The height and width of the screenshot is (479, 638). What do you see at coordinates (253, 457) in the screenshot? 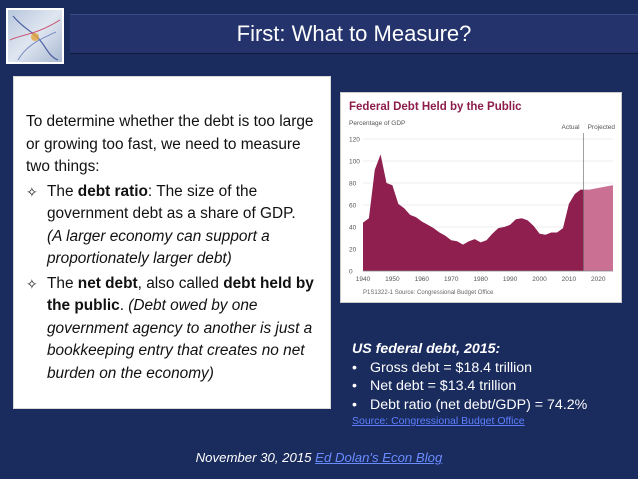
I see `footer-date: November 30, 2015` at bounding box center [253, 457].